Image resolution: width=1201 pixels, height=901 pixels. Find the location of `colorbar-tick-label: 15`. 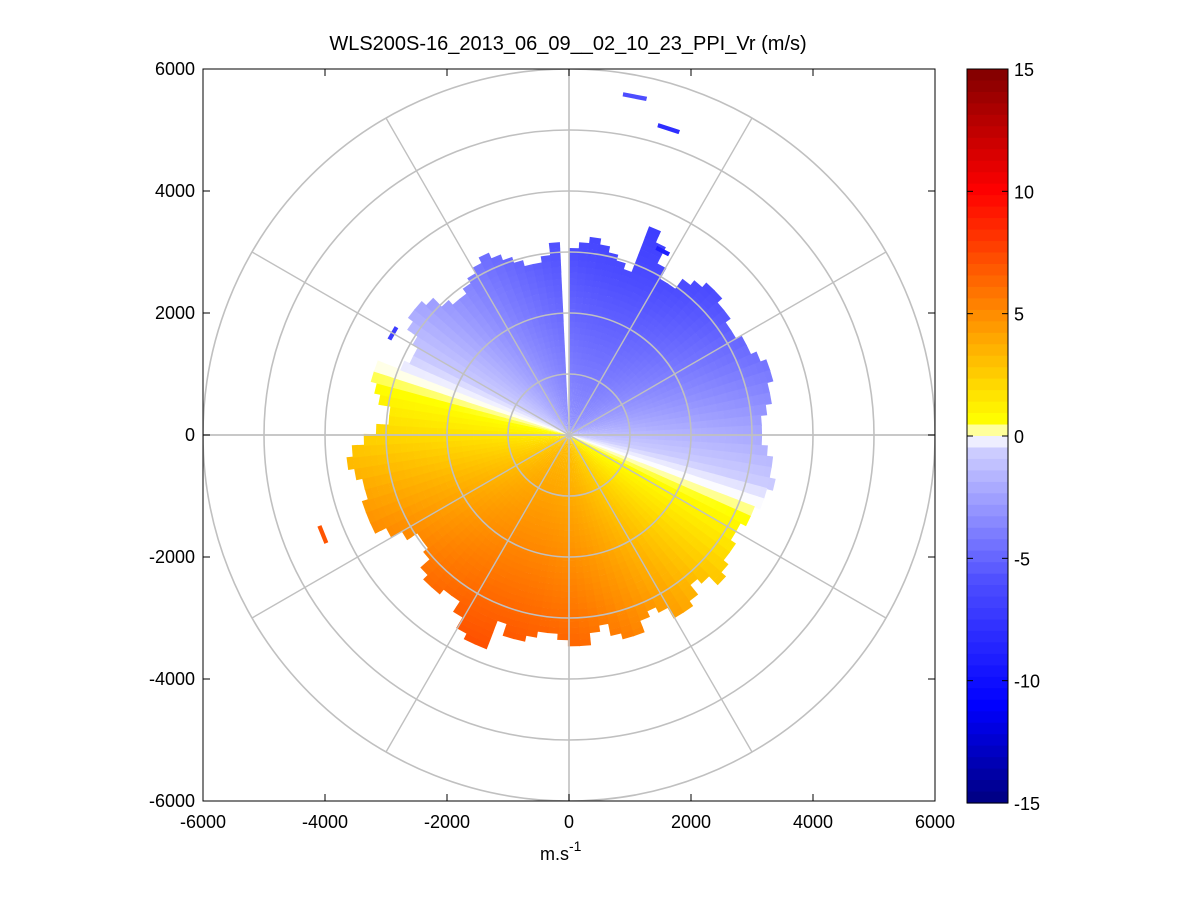

colorbar-tick-label: 15 is located at coordinates (1024, 70).